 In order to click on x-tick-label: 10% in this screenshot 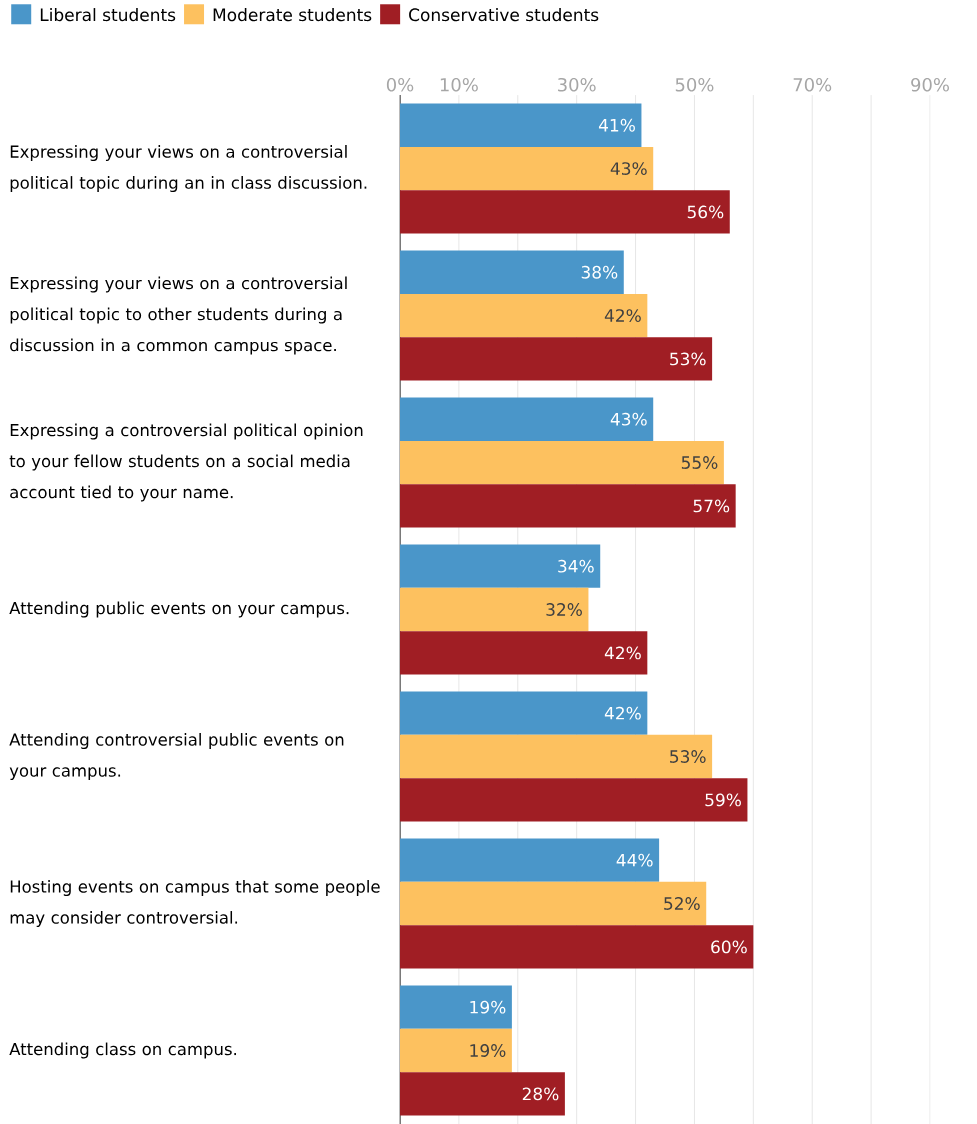, I will do `click(459, 84)`.